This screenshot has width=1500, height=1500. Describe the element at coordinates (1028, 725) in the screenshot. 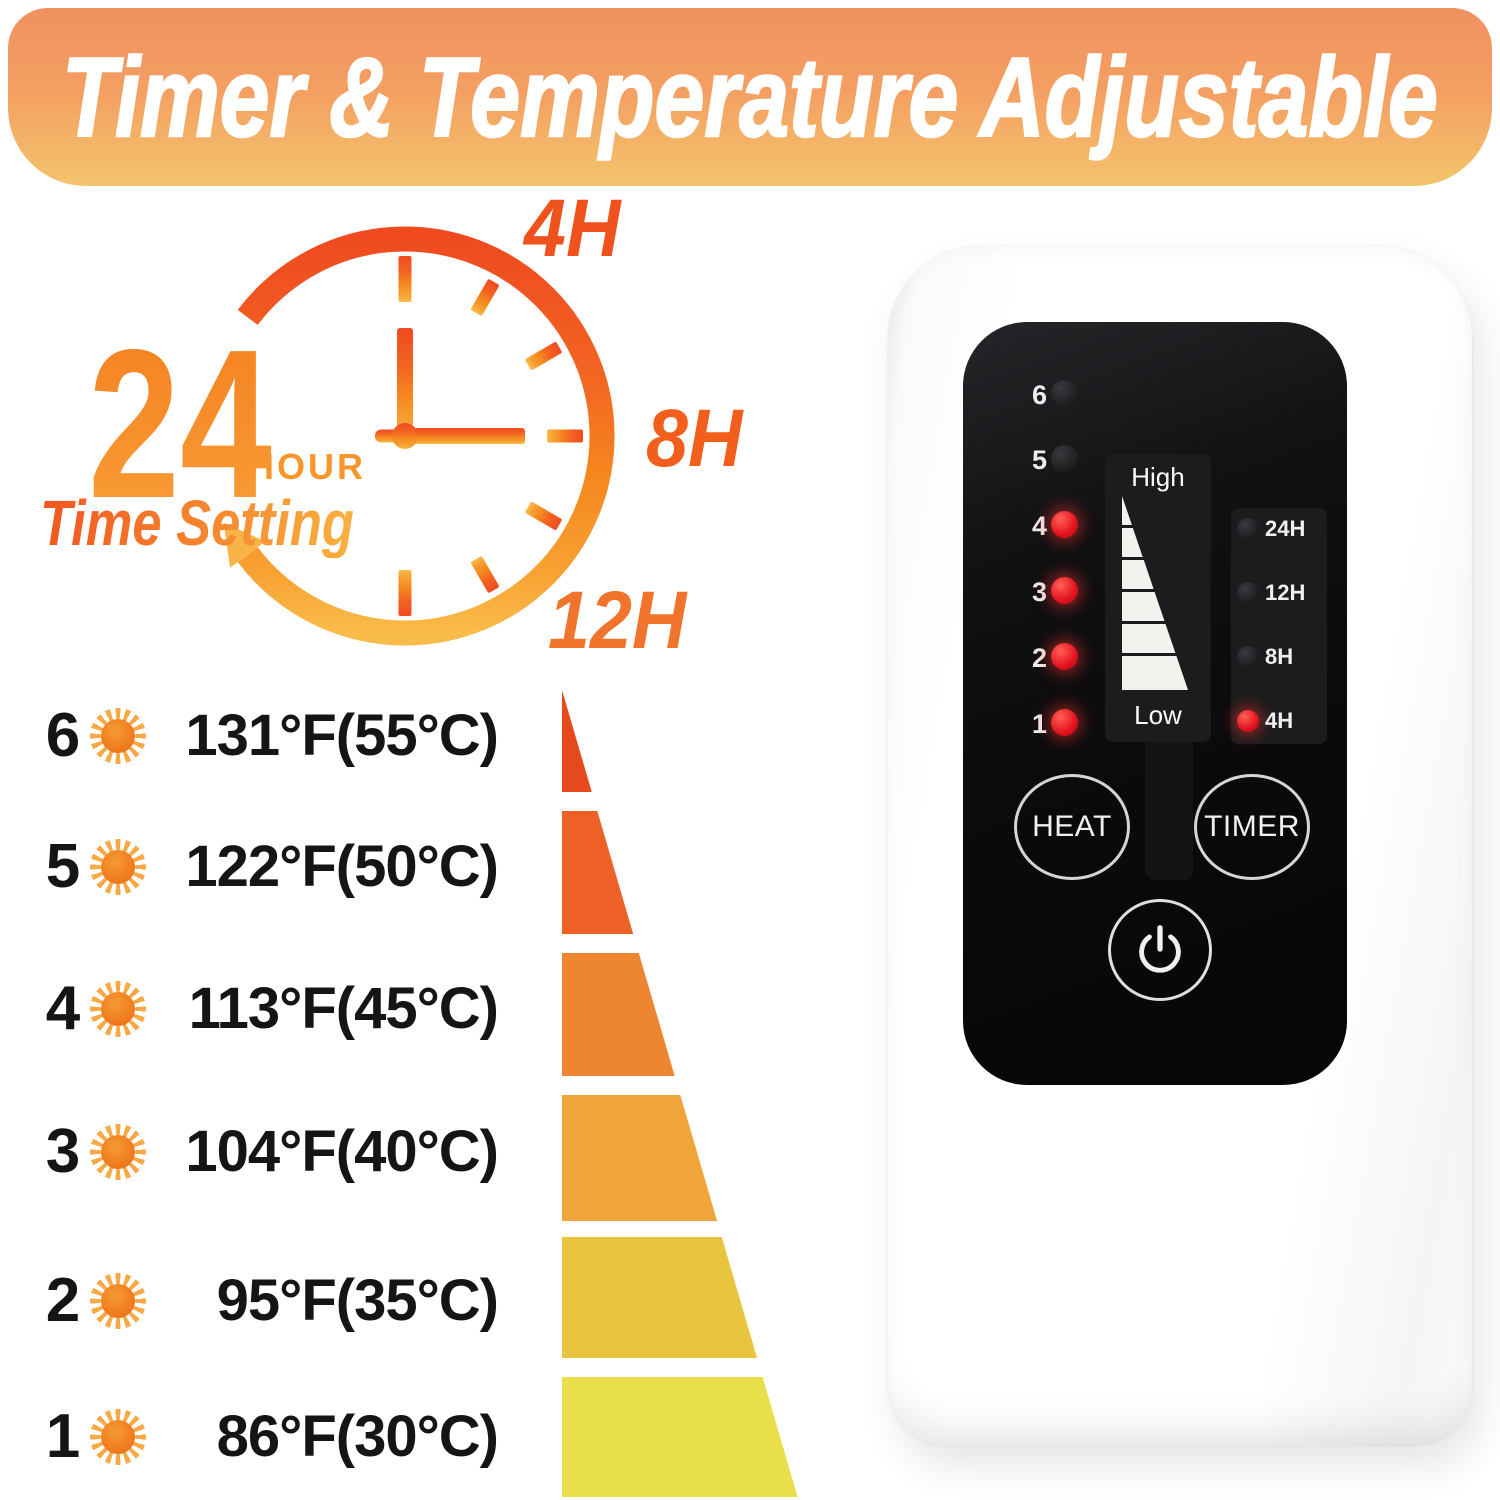

I see `heat-level-row: 1` at that location.